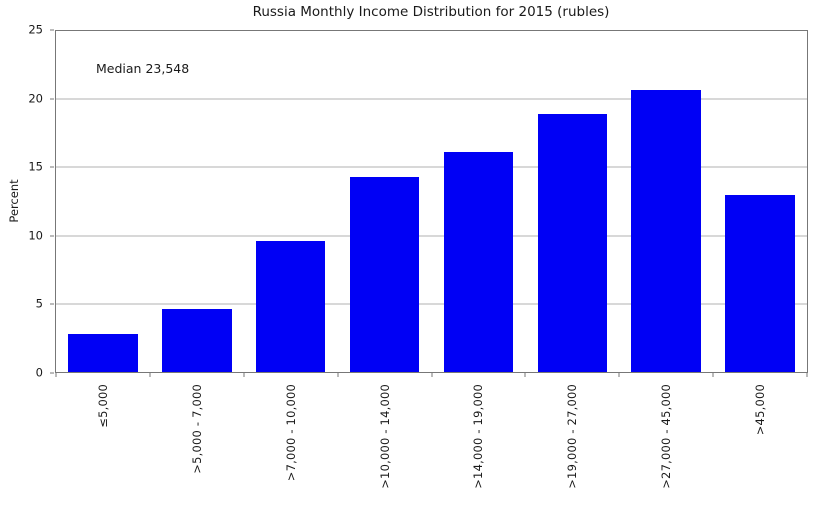 The image size is (819, 512). Describe the element at coordinates (103, 448) in the screenshot. I see `x-tick-label-cell: ≤5,000` at that location.